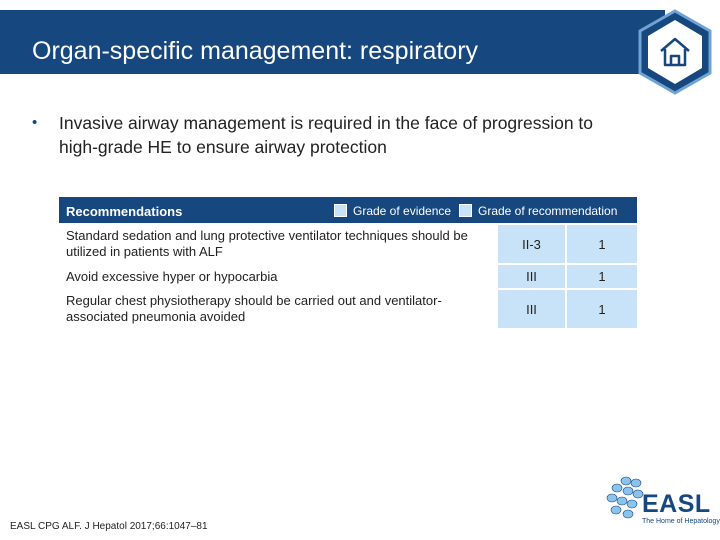 The image size is (720, 540). I want to click on slide-title: Organ-specific management: respiratory, so click(255, 51).